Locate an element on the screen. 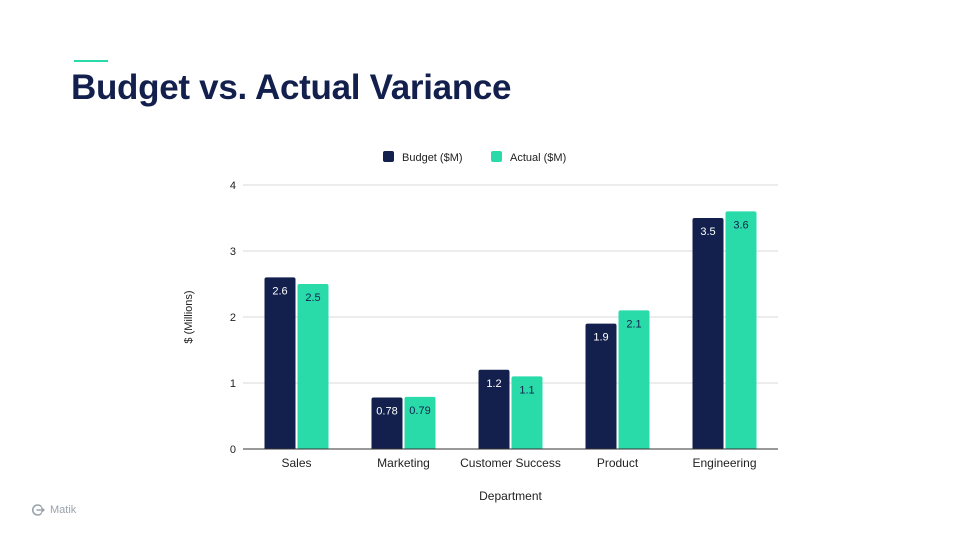  data-label: 2.6 is located at coordinates (279, 291).